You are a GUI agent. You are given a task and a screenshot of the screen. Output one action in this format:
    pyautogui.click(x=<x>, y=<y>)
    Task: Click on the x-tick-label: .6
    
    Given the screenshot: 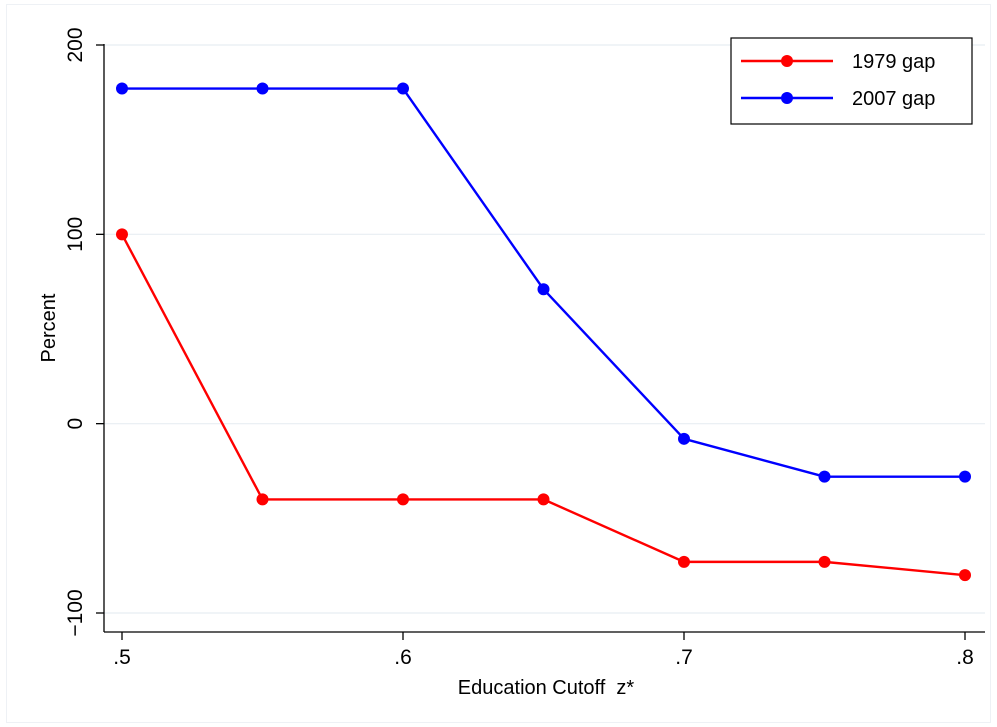 What is the action you would take?
    pyautogui.click(x=403, y=657)
    